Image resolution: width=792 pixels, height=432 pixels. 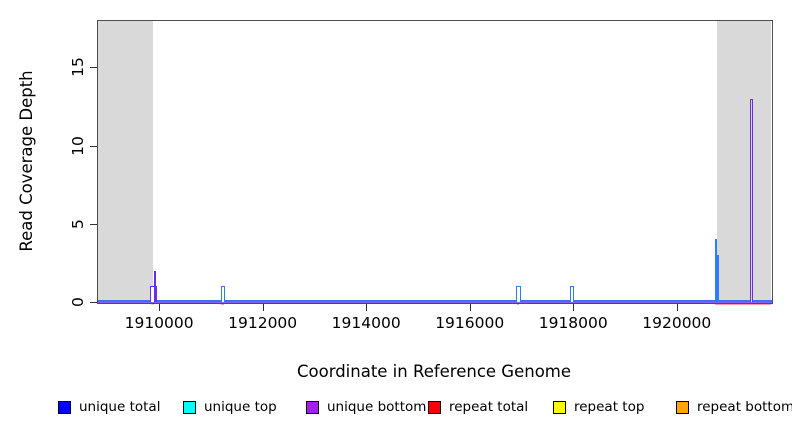 I want to click on x-tick-label: 1914000, so click(x=366, y=323).